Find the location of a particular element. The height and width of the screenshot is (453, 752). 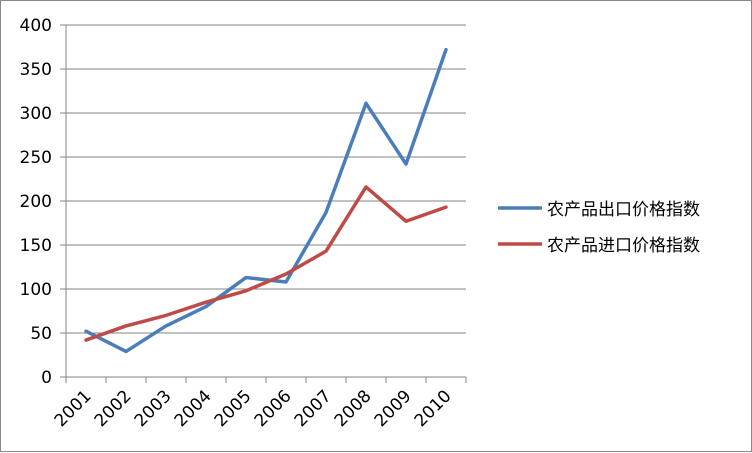

y-tick-label: 350 is located at coordinates (36, 70).